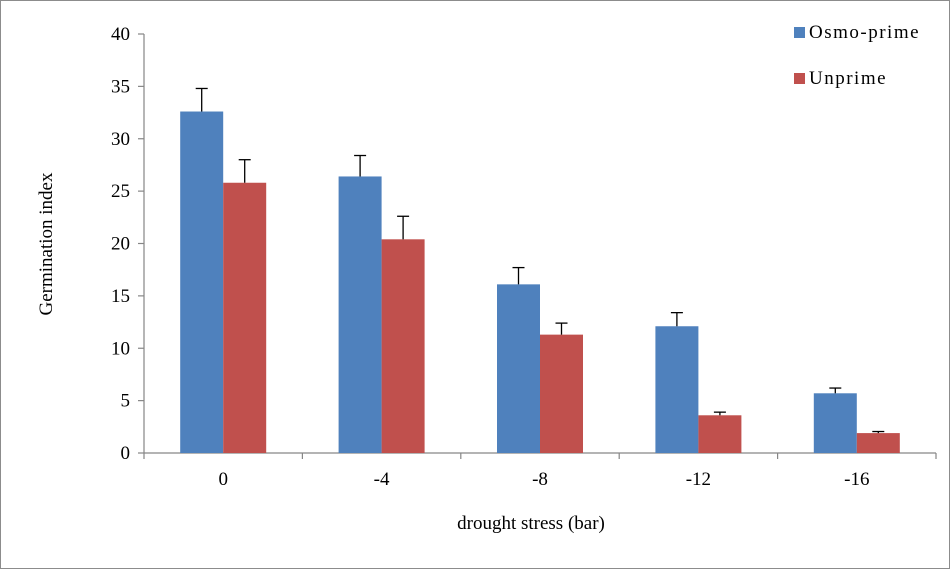 The height and width of the screenshot is (570, 950). I want to click on legend-label: Osmo-prime, so click(864, 32).